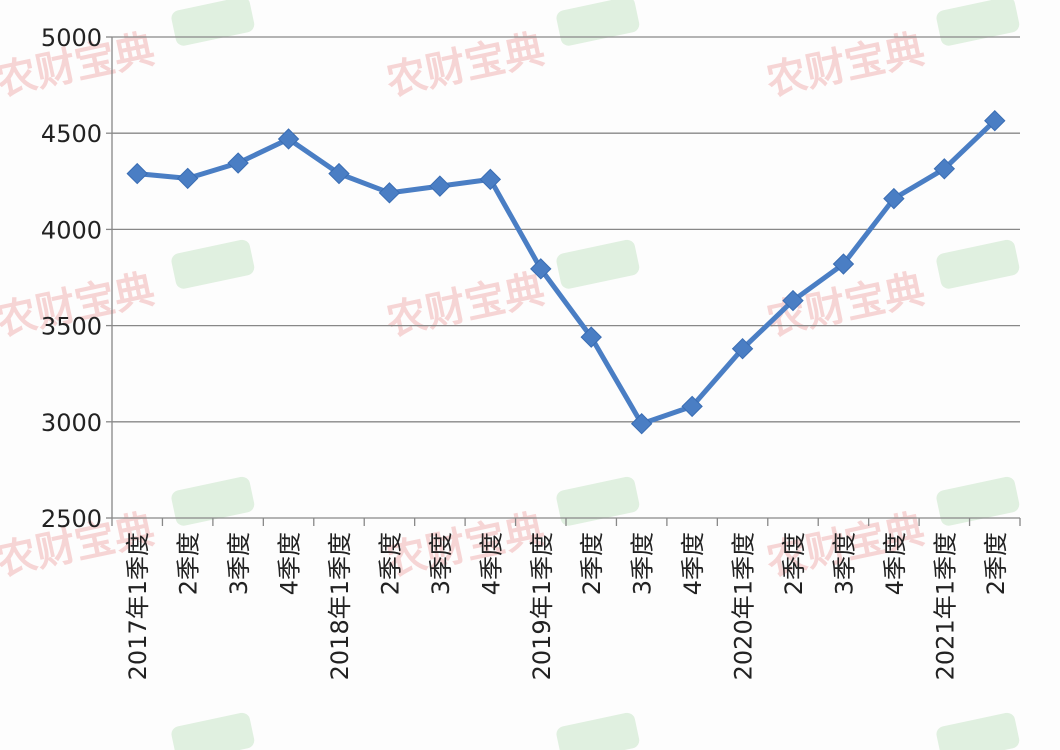 This screenshot has width=1060, height=750. I want to click on y-tick-label-3000: 3000, so click(71, 423).